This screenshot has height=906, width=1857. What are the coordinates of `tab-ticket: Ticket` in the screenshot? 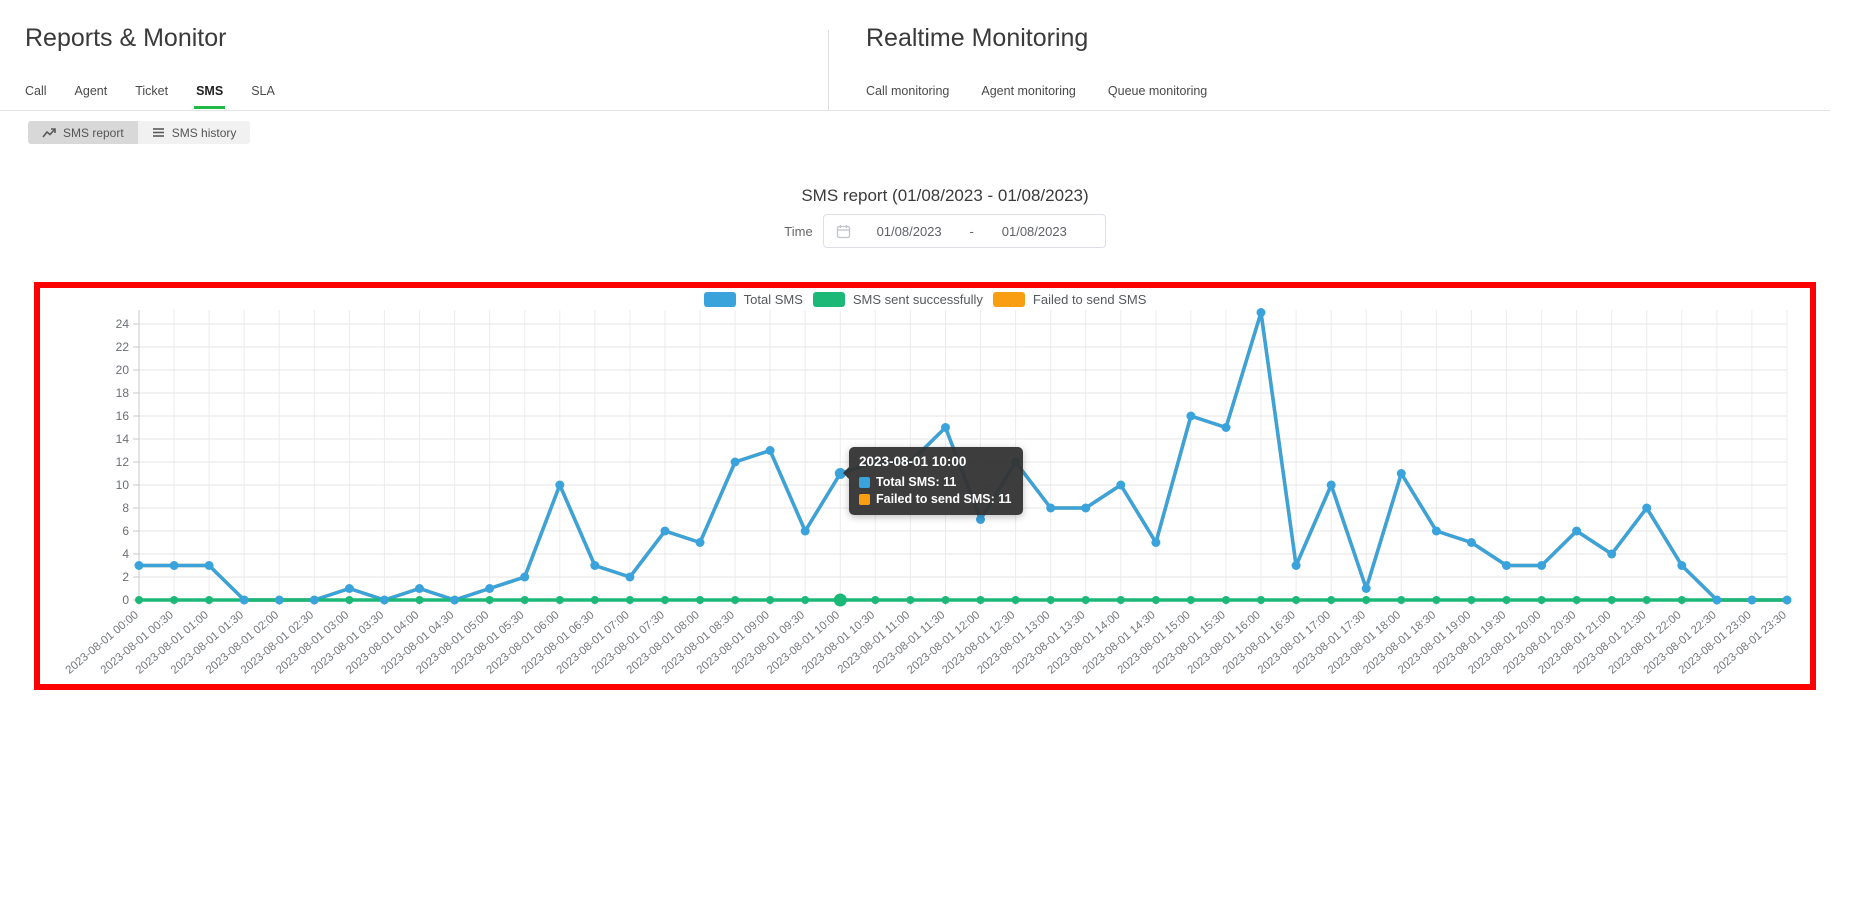 It's located at (152, 91).